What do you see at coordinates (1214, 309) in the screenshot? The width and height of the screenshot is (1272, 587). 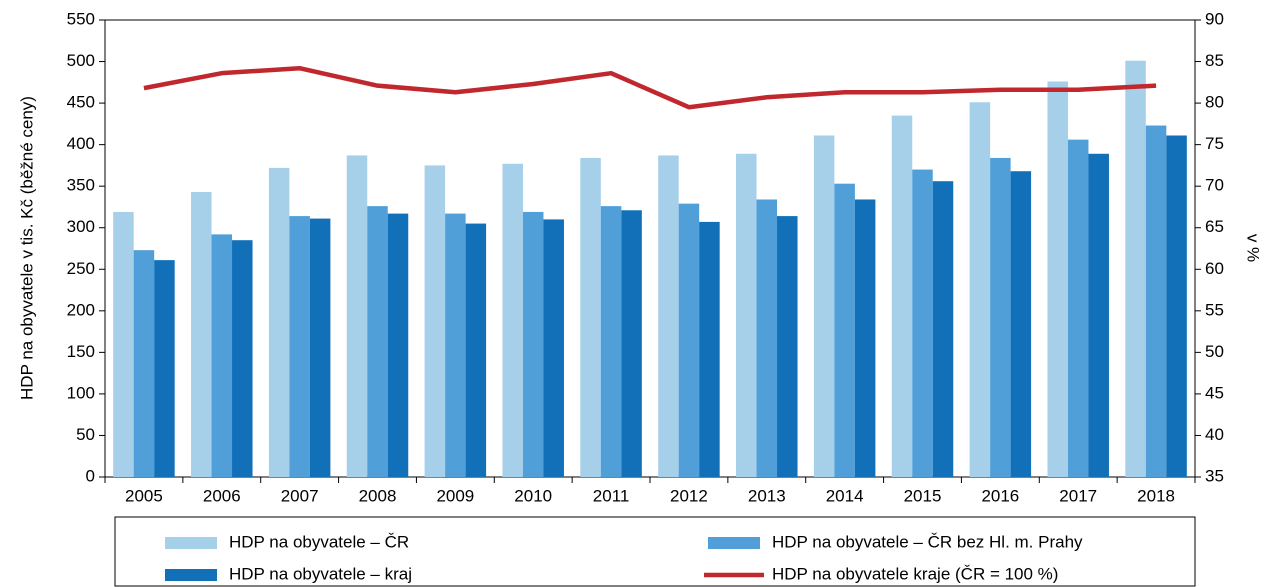 I see `y2-tick-label: 55` at bounding box center [1214, 309].